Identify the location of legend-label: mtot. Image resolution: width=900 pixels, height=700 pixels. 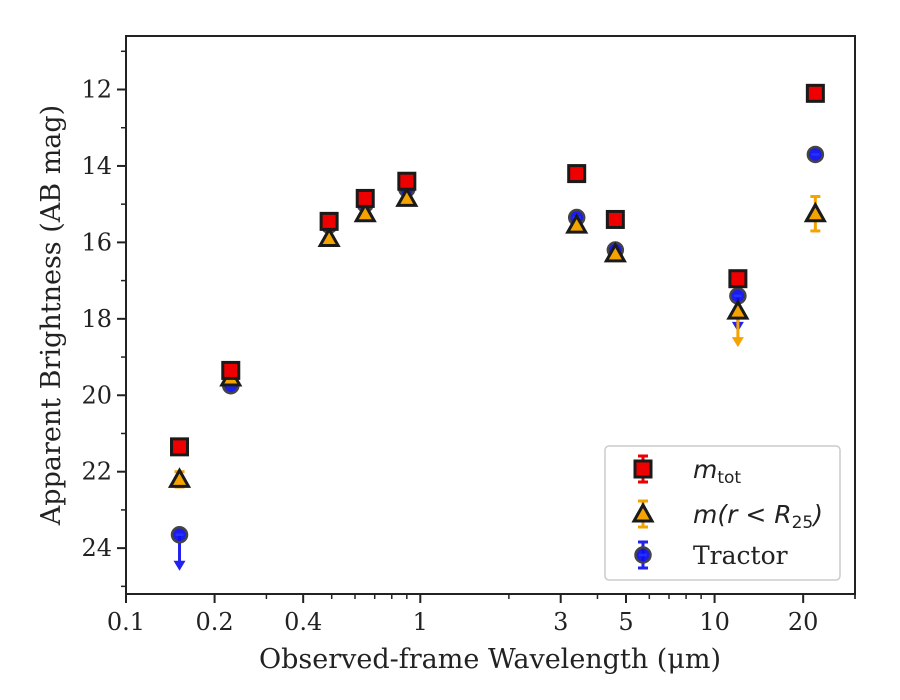
(717, 471).